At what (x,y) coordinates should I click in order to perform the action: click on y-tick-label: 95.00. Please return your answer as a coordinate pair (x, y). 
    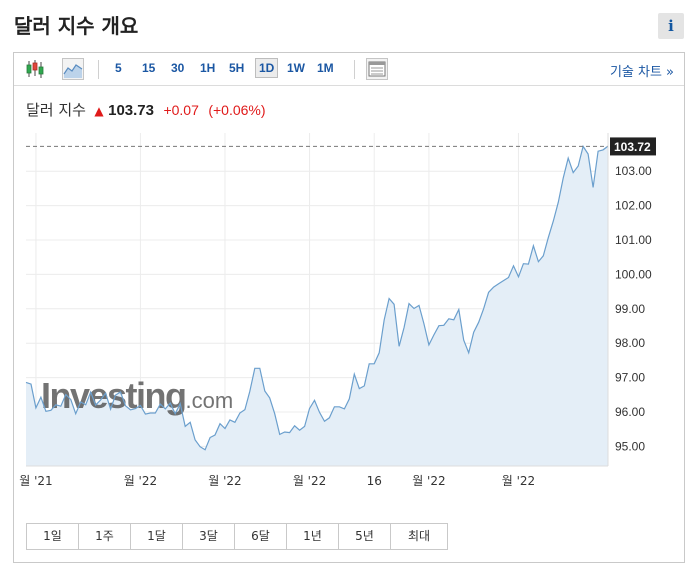
    Looking at the image, I should click on (630, 446).